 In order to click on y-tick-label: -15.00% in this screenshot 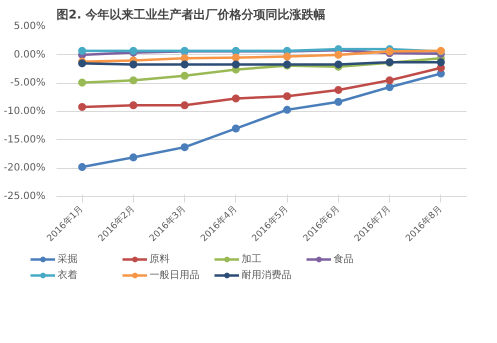, I will do `click(25, 140)`.